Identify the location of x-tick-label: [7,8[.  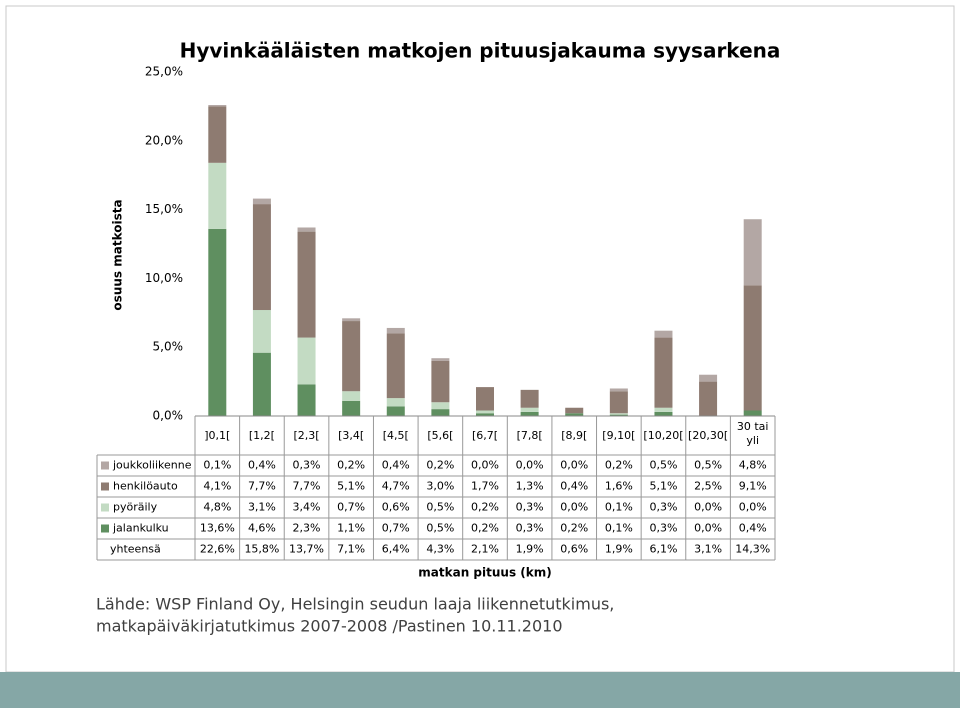
(530, 435).